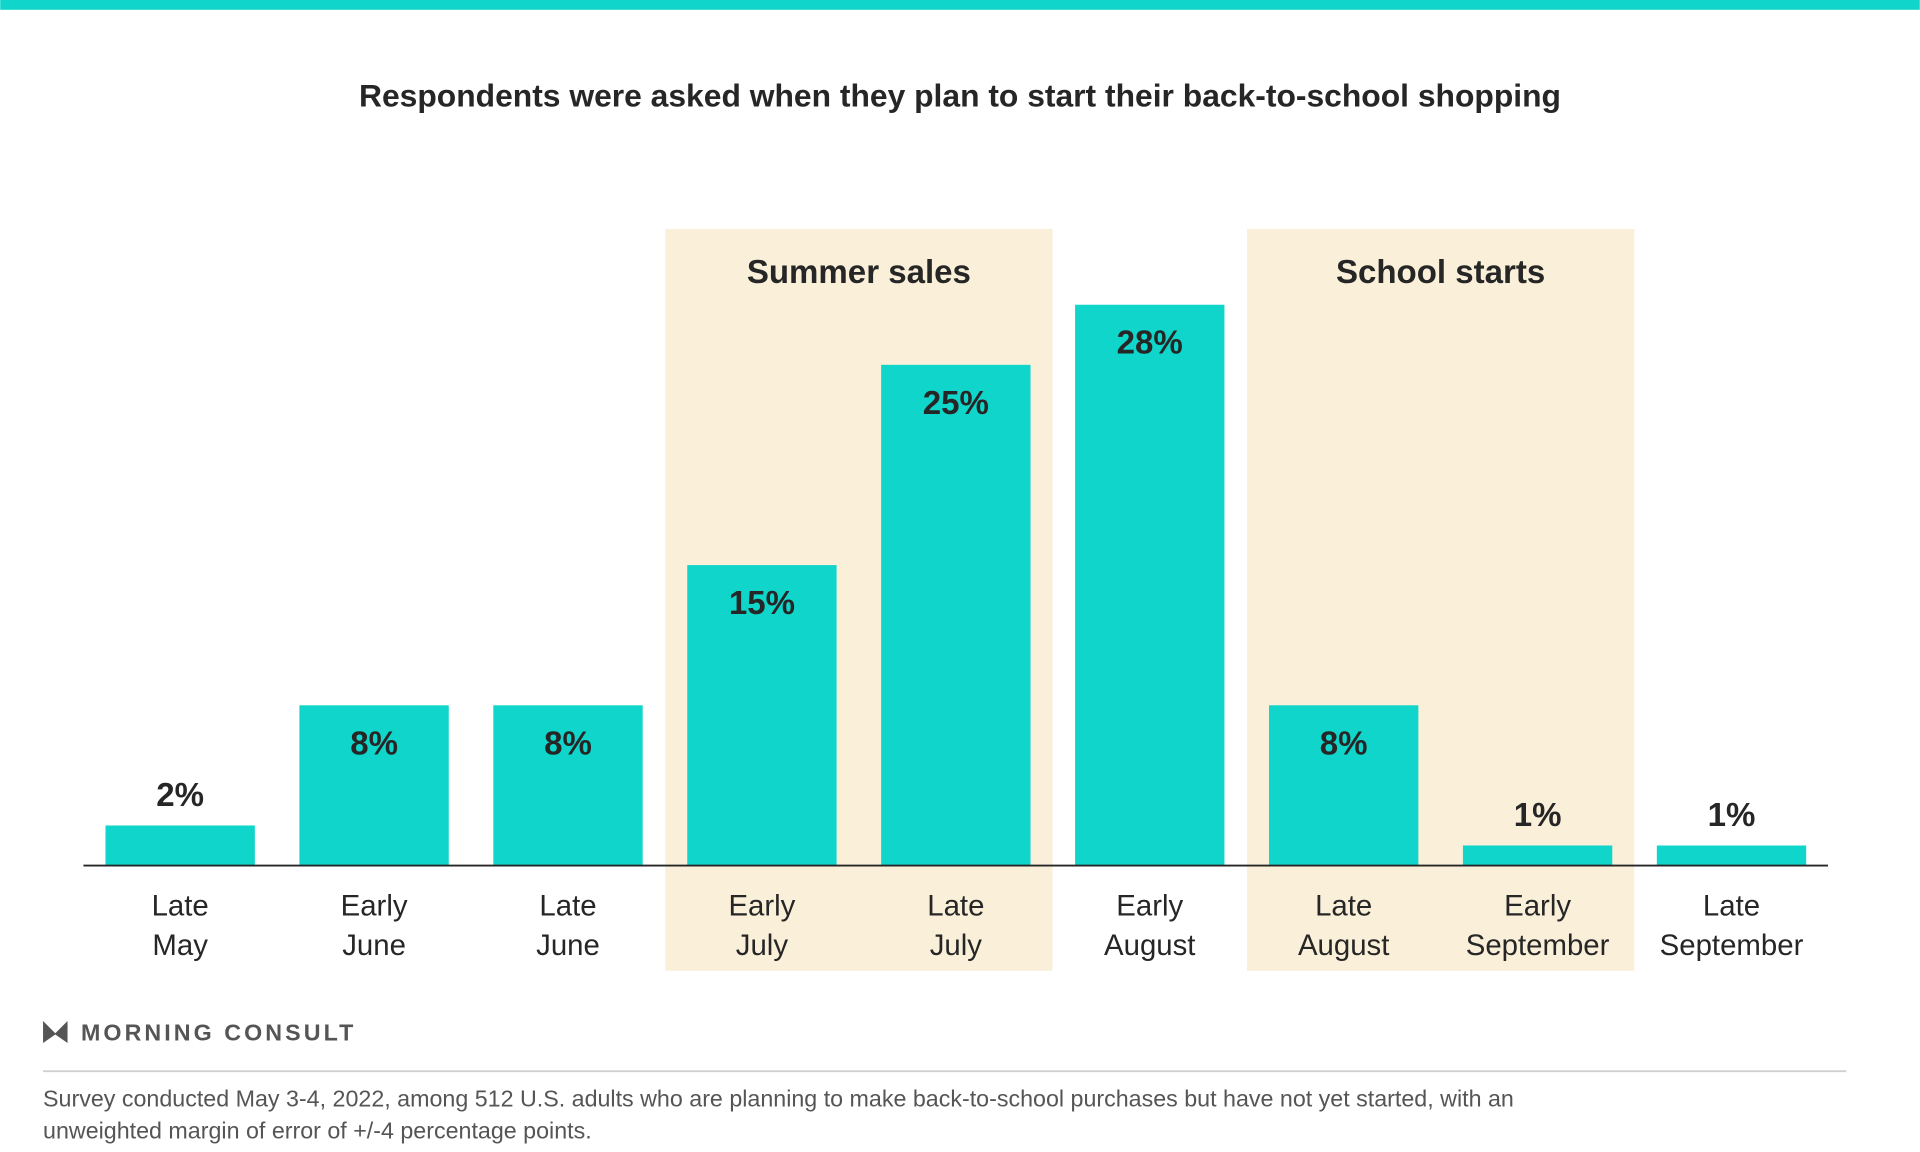 The height and width of the screenshot is (1152, 1920). I want to click on logo: MORNING CONSULT, so click(199, 1033).